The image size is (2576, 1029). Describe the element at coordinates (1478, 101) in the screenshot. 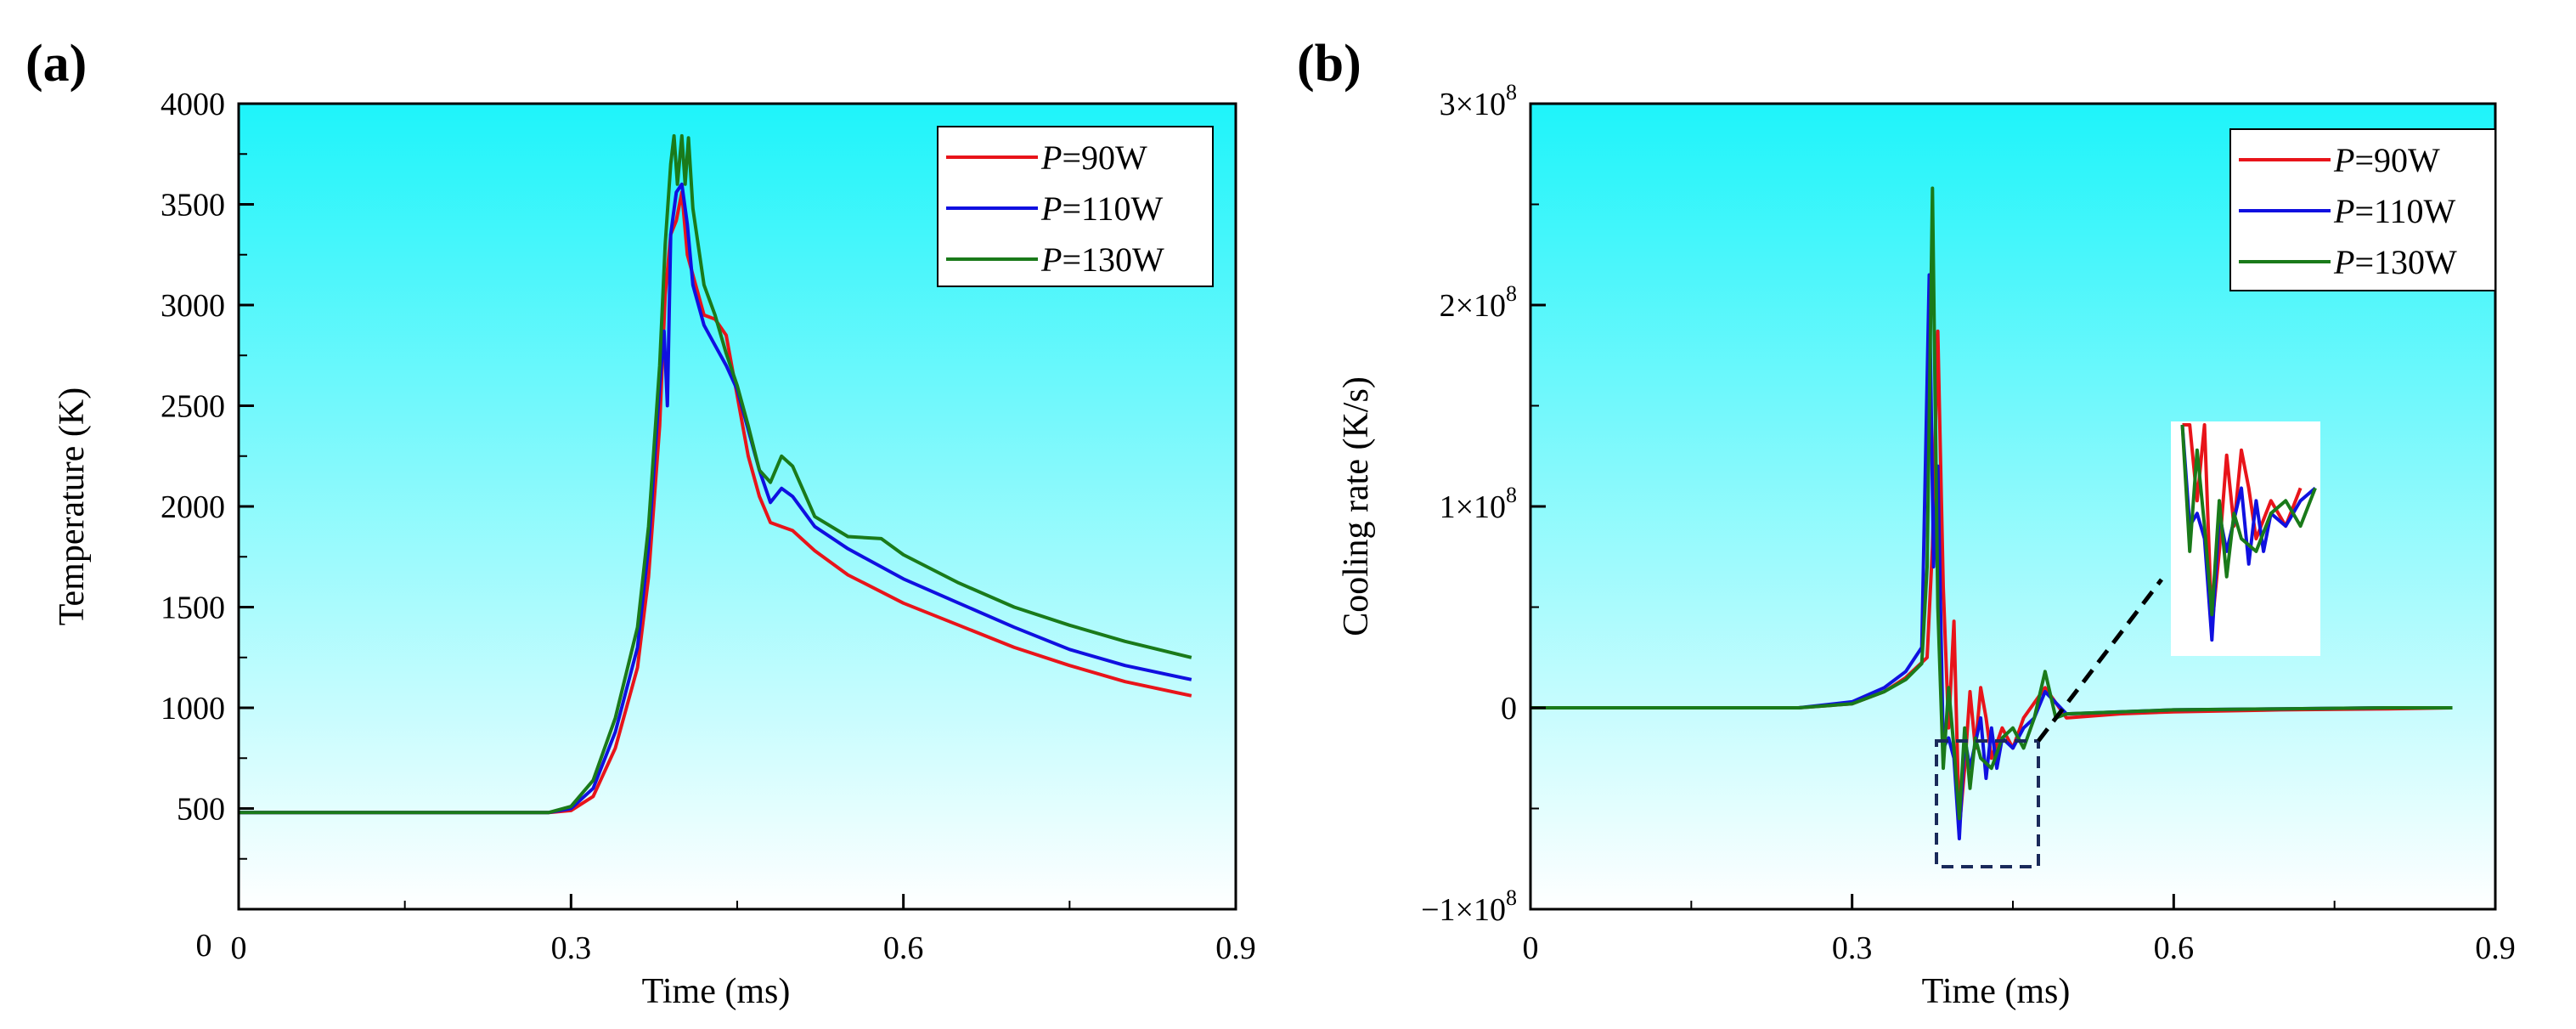

I see `y-tick-label-b-4: 3×10⁸` at that location.